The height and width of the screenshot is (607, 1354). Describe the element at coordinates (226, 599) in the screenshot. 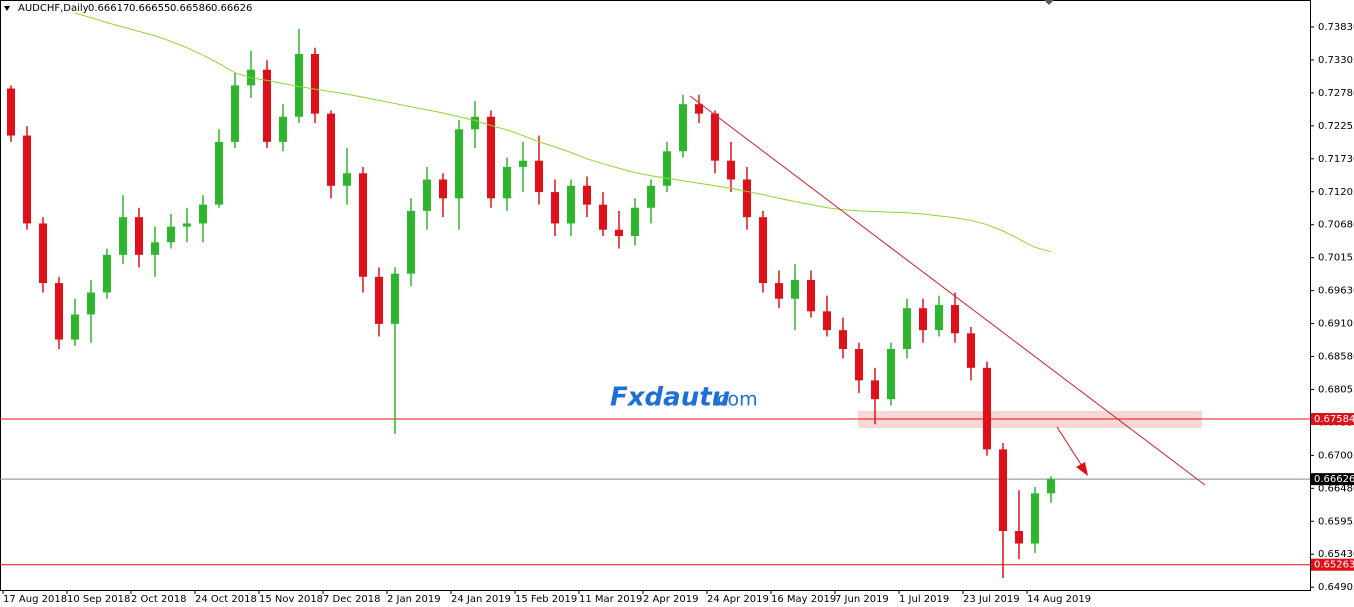

I see `x-tick-label: 24 Oct 2018` at that location.